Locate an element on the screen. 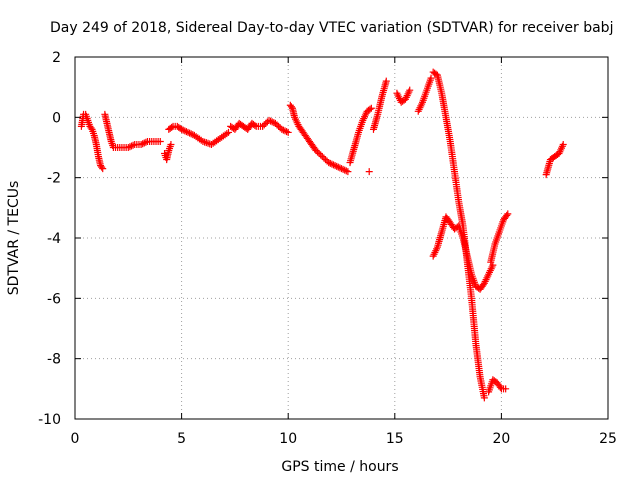  x-tick-label: 0 is located at coordinates (75, 439).